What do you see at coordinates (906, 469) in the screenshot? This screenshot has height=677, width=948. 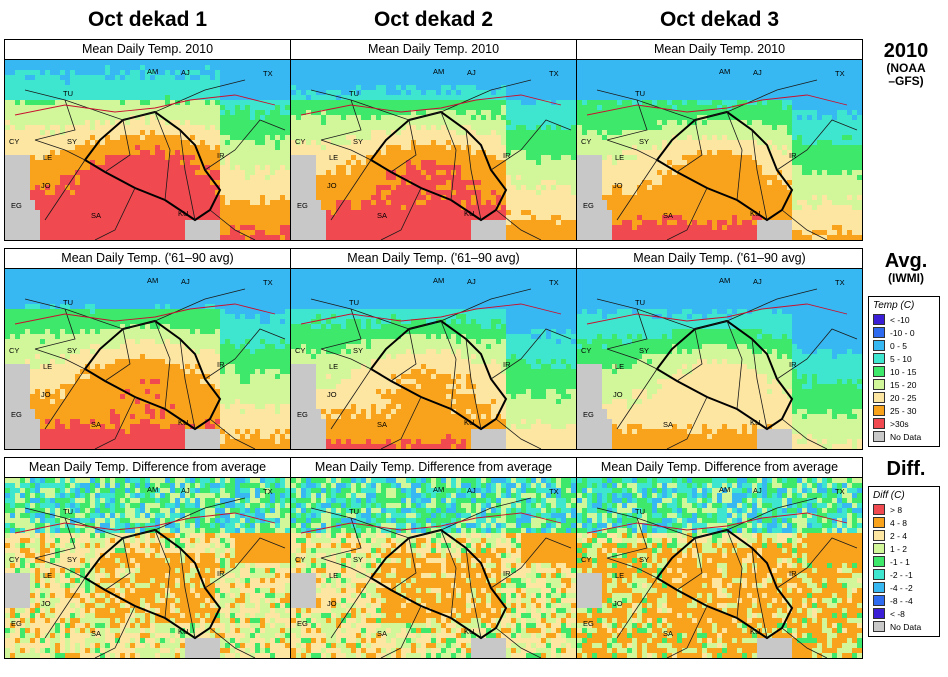 I see `row-label-diff: Diff.` at bounding box center [906, 469].